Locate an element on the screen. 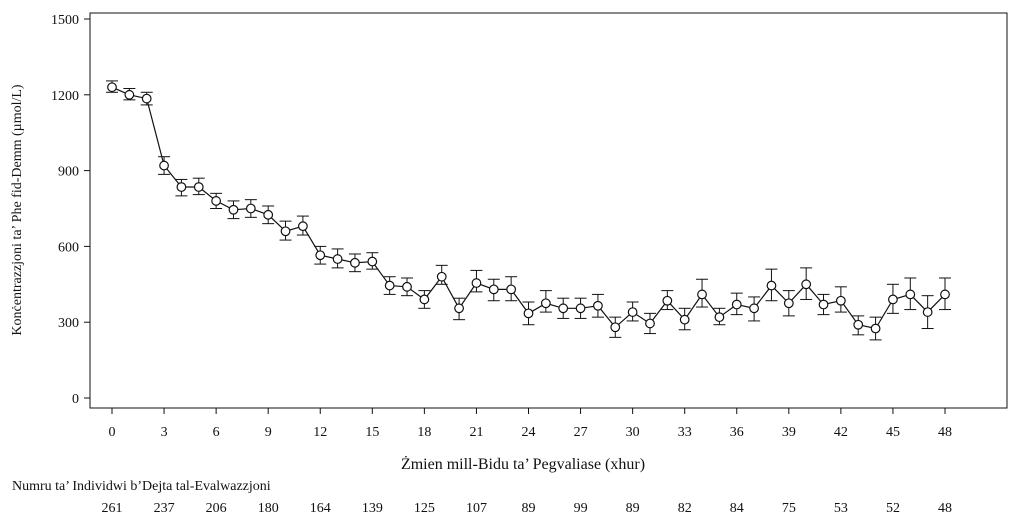 The height and width of the screenshot is (515, 1009). count-value: 75 is located at coordinates (789, 508).